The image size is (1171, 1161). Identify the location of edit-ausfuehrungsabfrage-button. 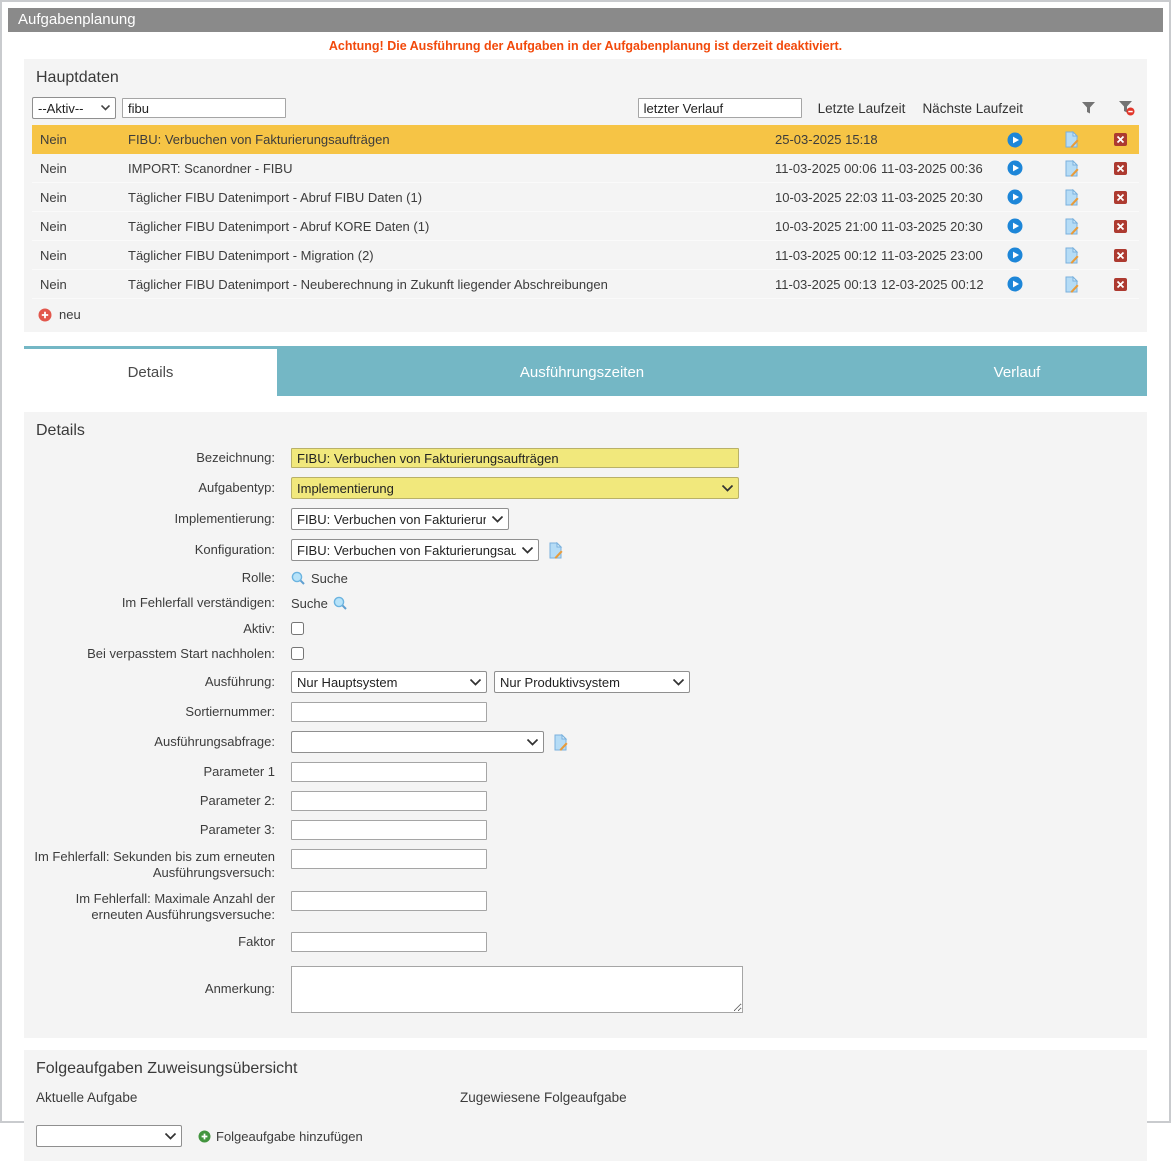
(561, 742).